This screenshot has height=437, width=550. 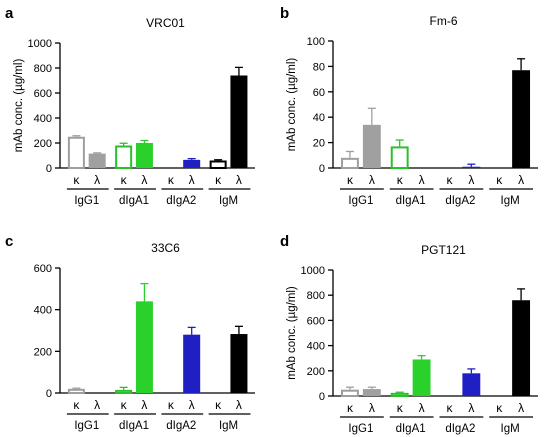 What do you see at coordinates (165, 23) in the screenshot?
I see `chart-title: VRC01` at bounding box center [165, 23].